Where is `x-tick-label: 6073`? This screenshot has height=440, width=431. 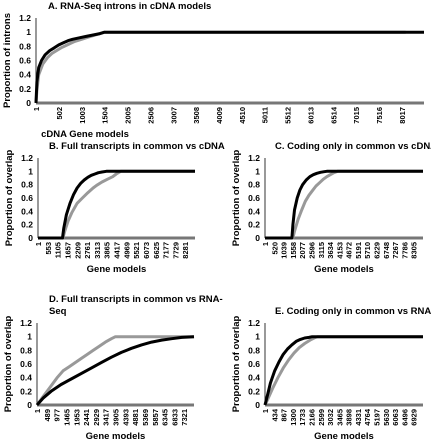
x-tick-label: 6073 is located at coordinates (146, 250).